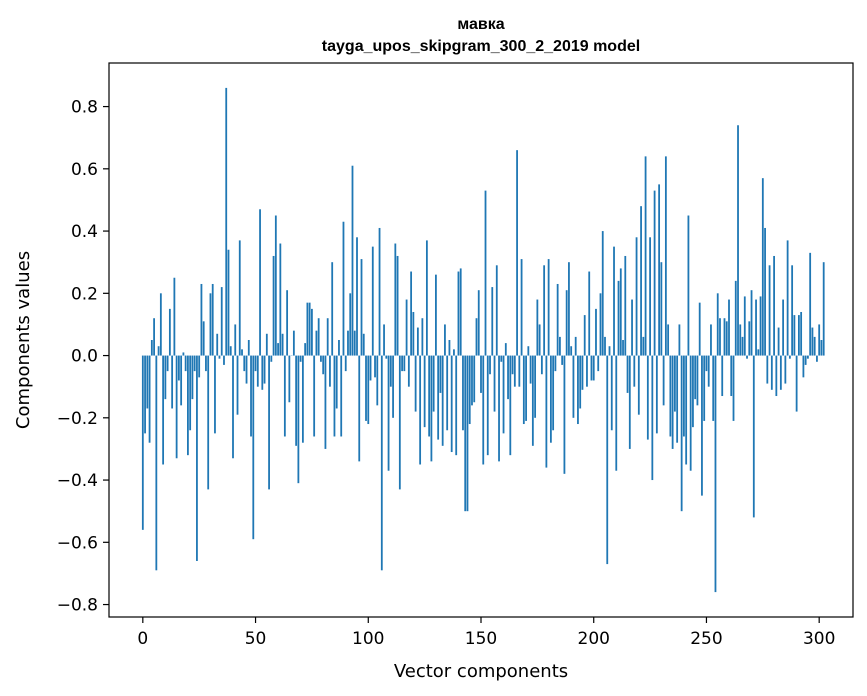 The width and height of the screenshot is (867, 696). What do you see at coordinates (481, 671) in the screenshot?
I see `x-axis-label: Vector components` at bounding box center [481, 671].